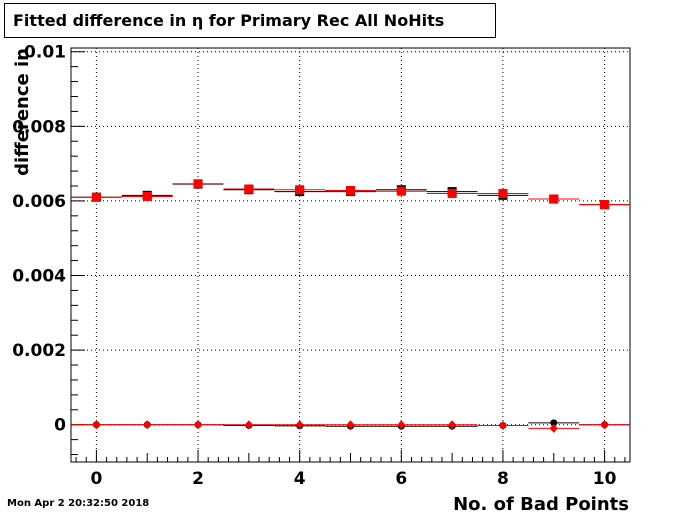 The width and height of the screenshot is (700, 514). Describe the element at coordinates (45, 53) in the screenshot. I see `y-tick-label: 0.01` at that location.